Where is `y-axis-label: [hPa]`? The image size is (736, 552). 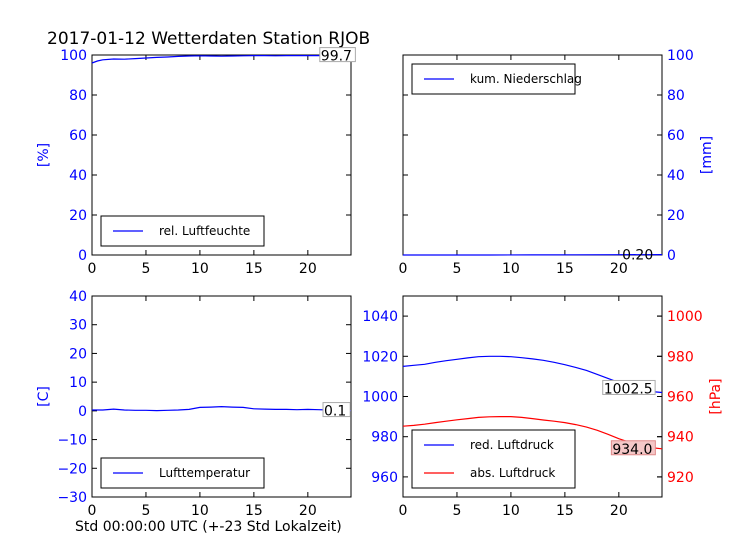
y-axis-label: [hPa] is located at coordinates (716, 396).